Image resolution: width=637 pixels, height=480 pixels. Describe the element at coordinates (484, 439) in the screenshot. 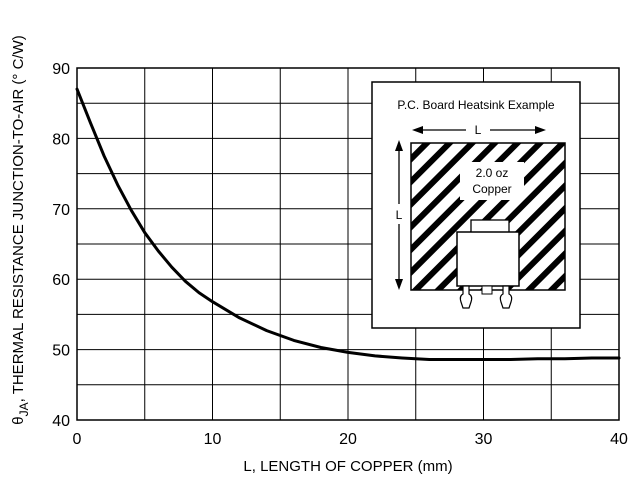

I see `x-tick-label: 30` at that location.